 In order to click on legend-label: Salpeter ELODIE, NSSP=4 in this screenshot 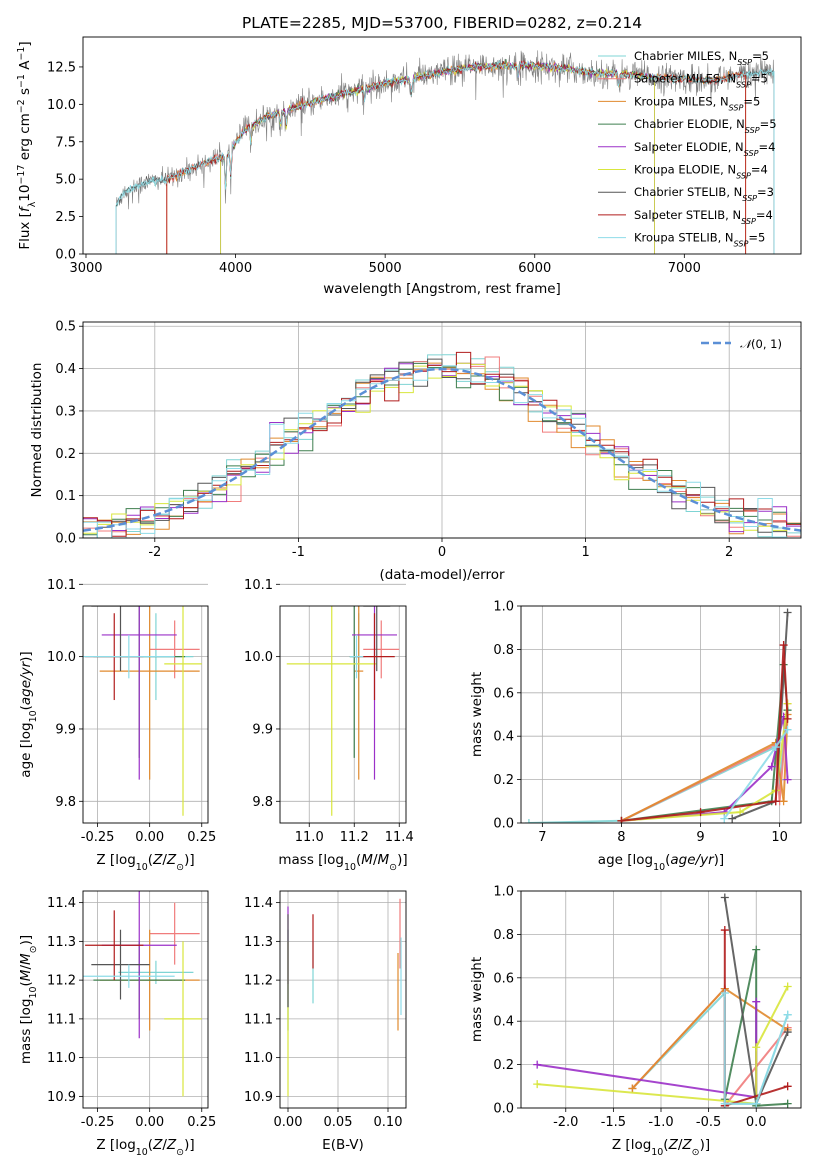, I will do `click(704, 149)`.